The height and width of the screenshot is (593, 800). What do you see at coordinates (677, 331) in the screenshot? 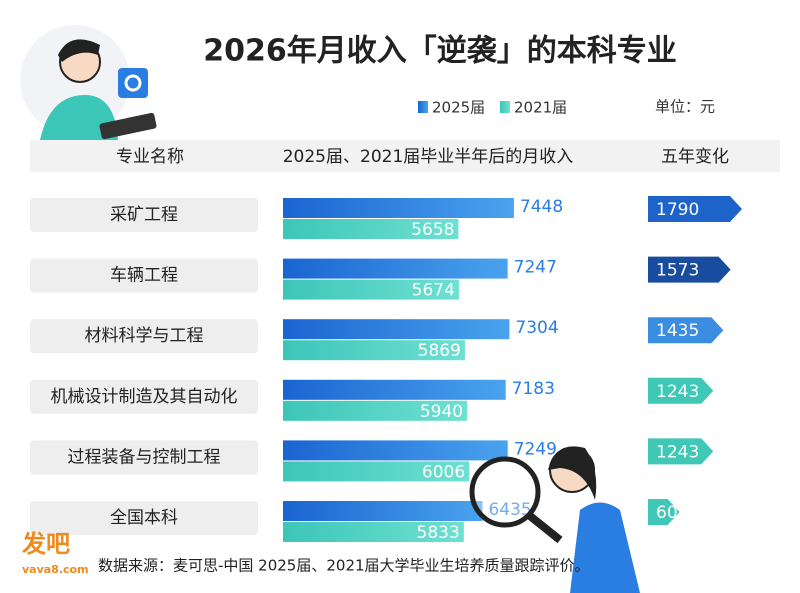
I see `change-label: 1435` at bounding box center [677, 331].